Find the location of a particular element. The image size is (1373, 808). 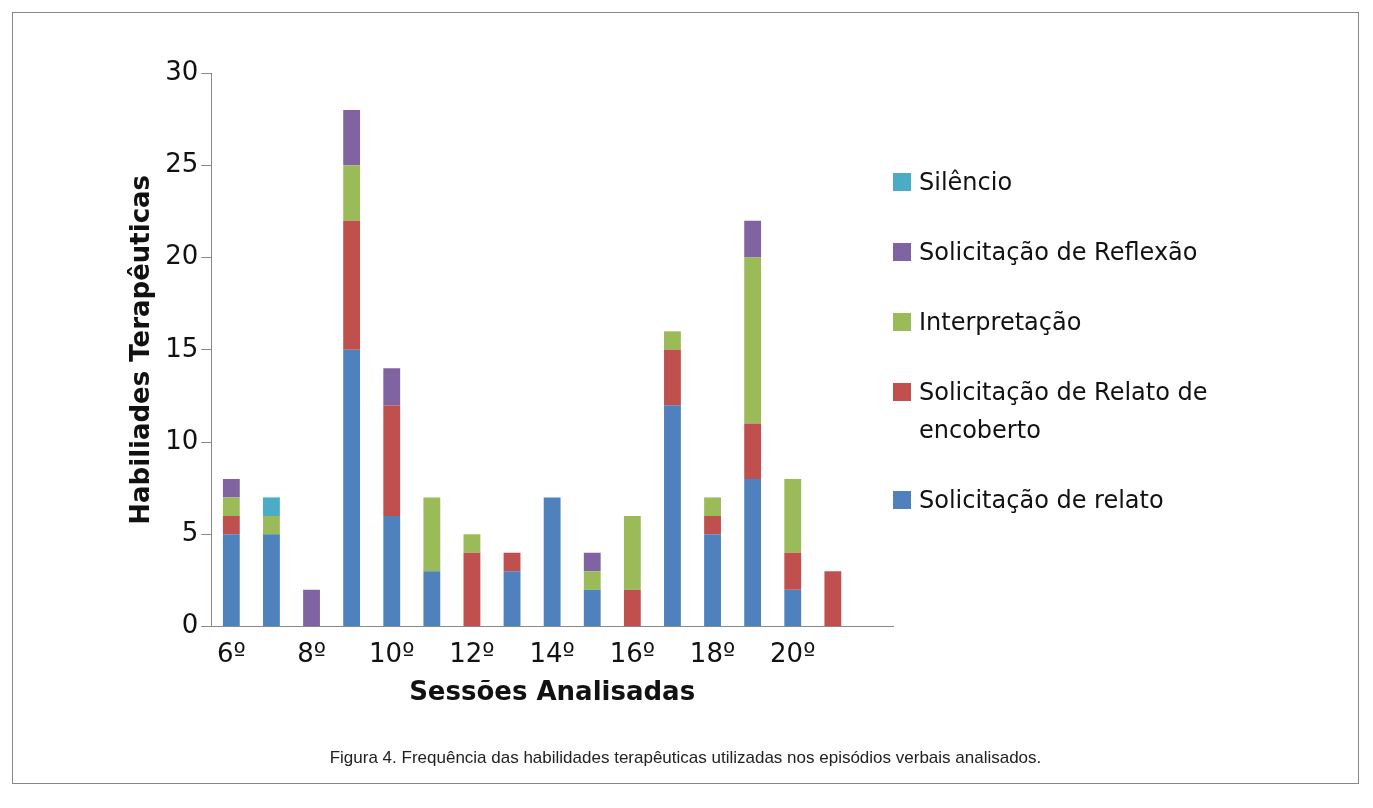

y-tick-label: 0 is located at coordinates (190, 624).